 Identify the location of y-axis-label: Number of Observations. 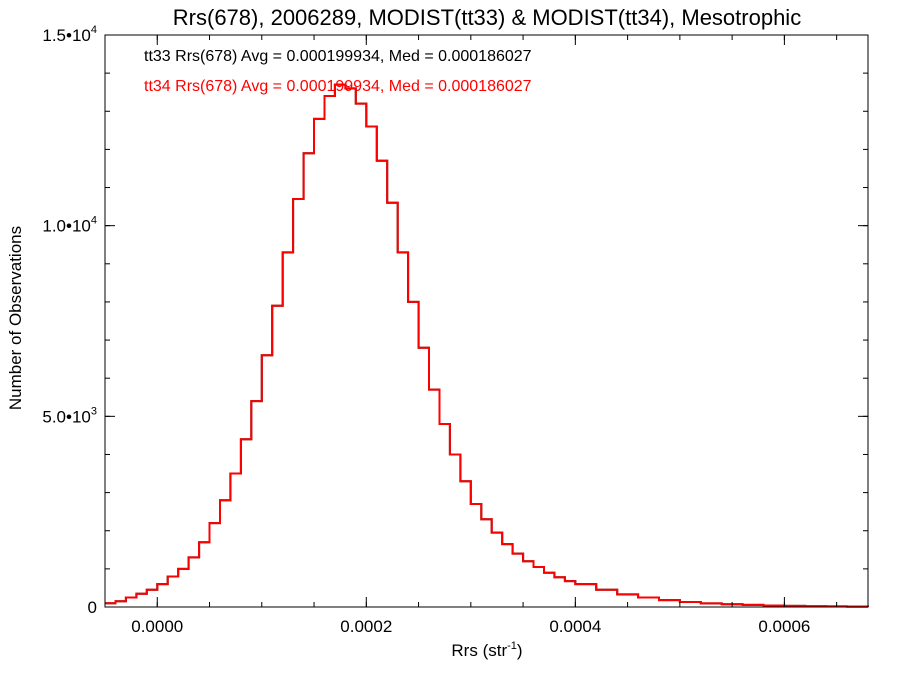
(15, 318).